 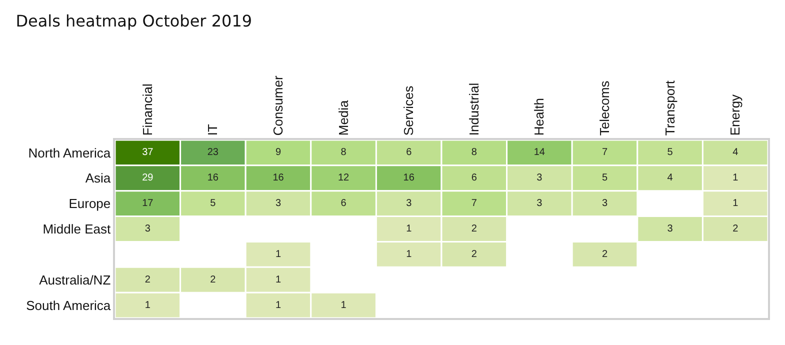 What do you see at coordinates (735, 115) in the screenshot?
I see `x-tick-label: Energy` at bounding box center [735, 115].